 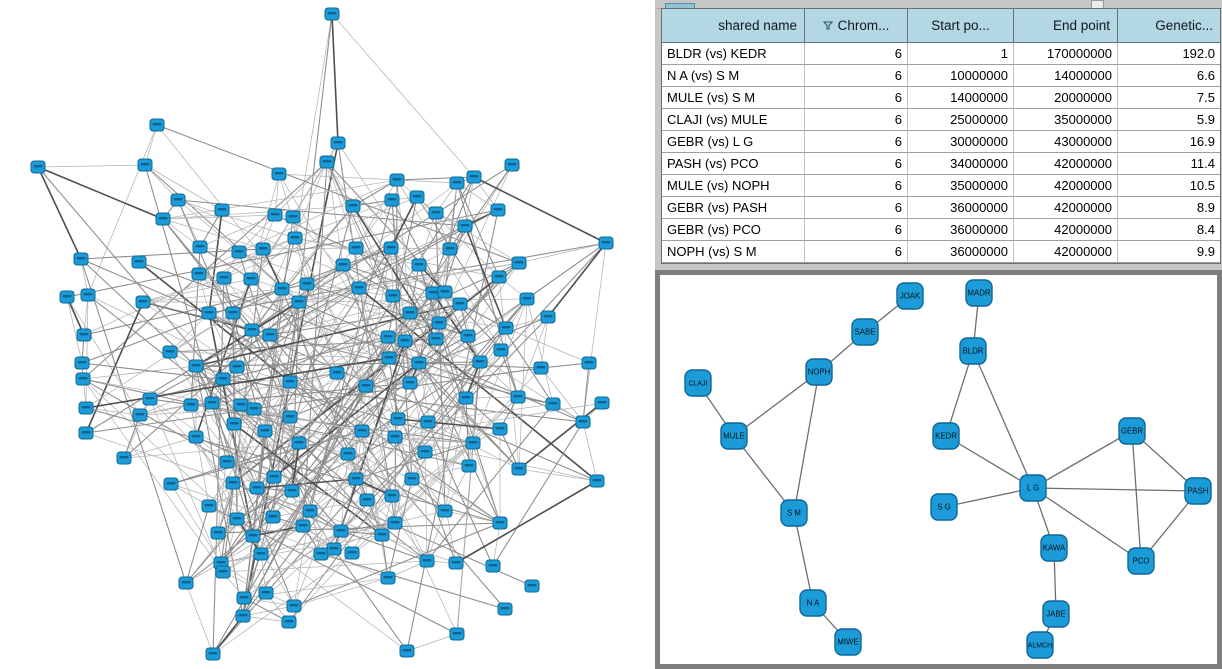 What do you see at coordinates (944, 507) in the screenshot?
I see `network-node: S G` at bounding box center [944, 507].